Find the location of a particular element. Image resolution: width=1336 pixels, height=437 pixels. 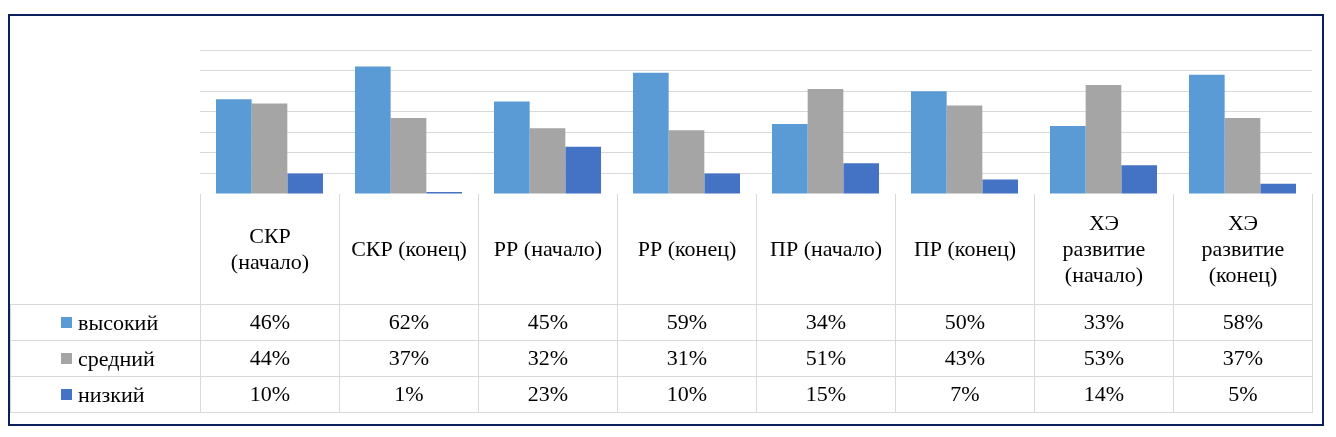

data-label: 59% is located at coordinates (687, 322).